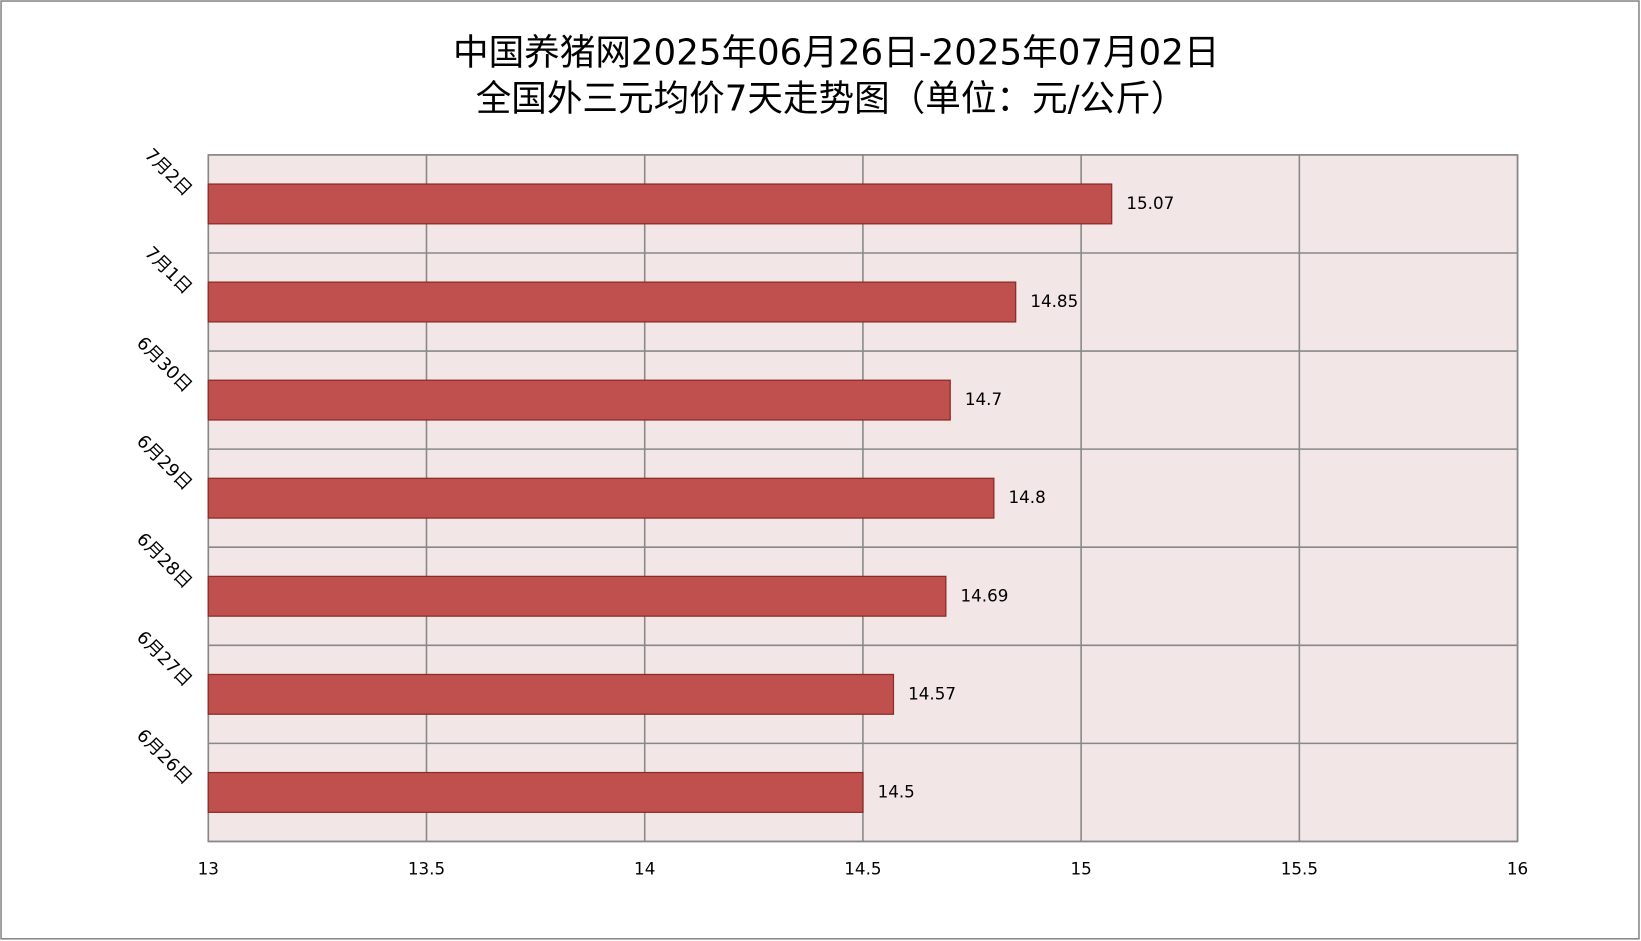 The image size is (1641, 941). What do you see at coordinates (831, 98) in the screenshot?
I see `chart-subtitle: 全国外三元均价7天走势图（单位：元/公斤）` at bounding box center [831, 98].